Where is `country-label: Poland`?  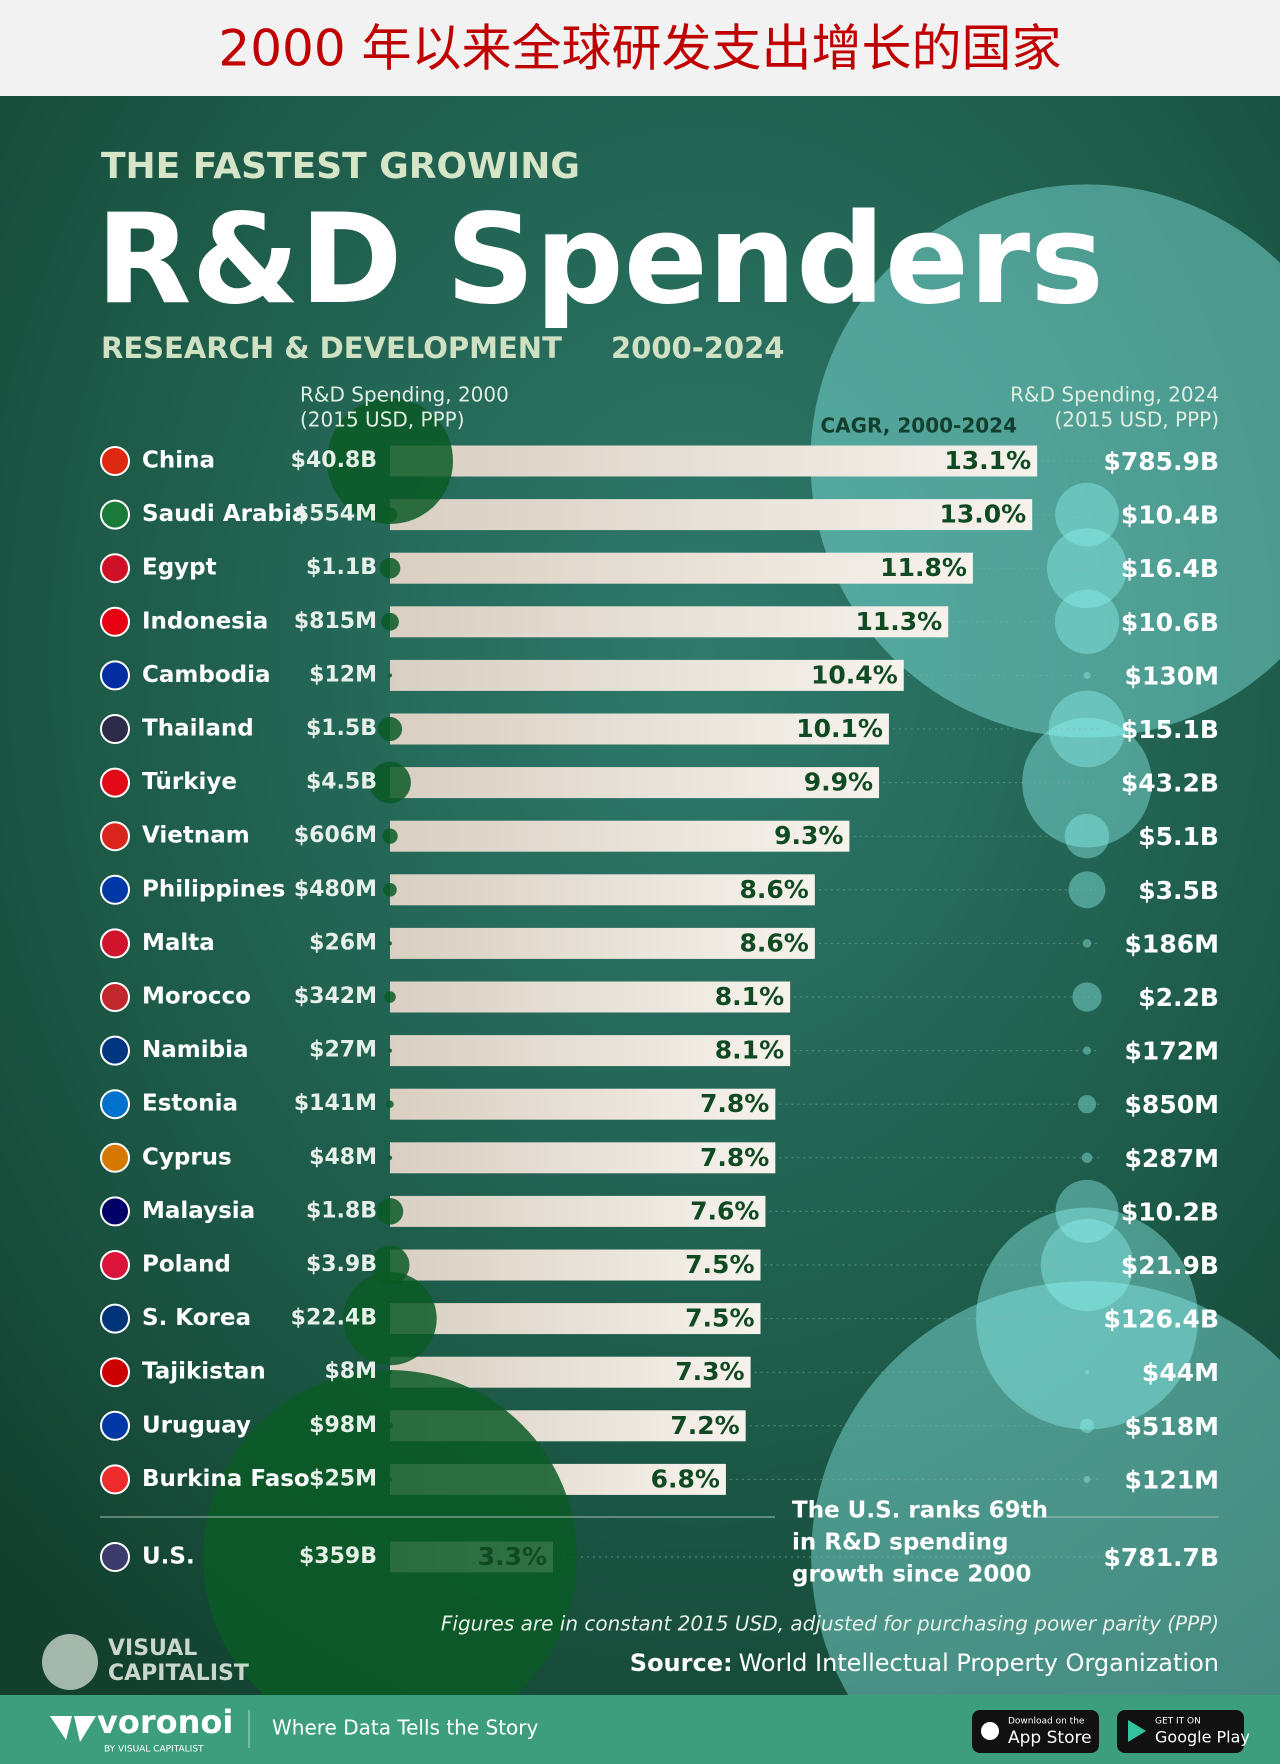 country-label: Poland is located at coordinates (186, 1265).